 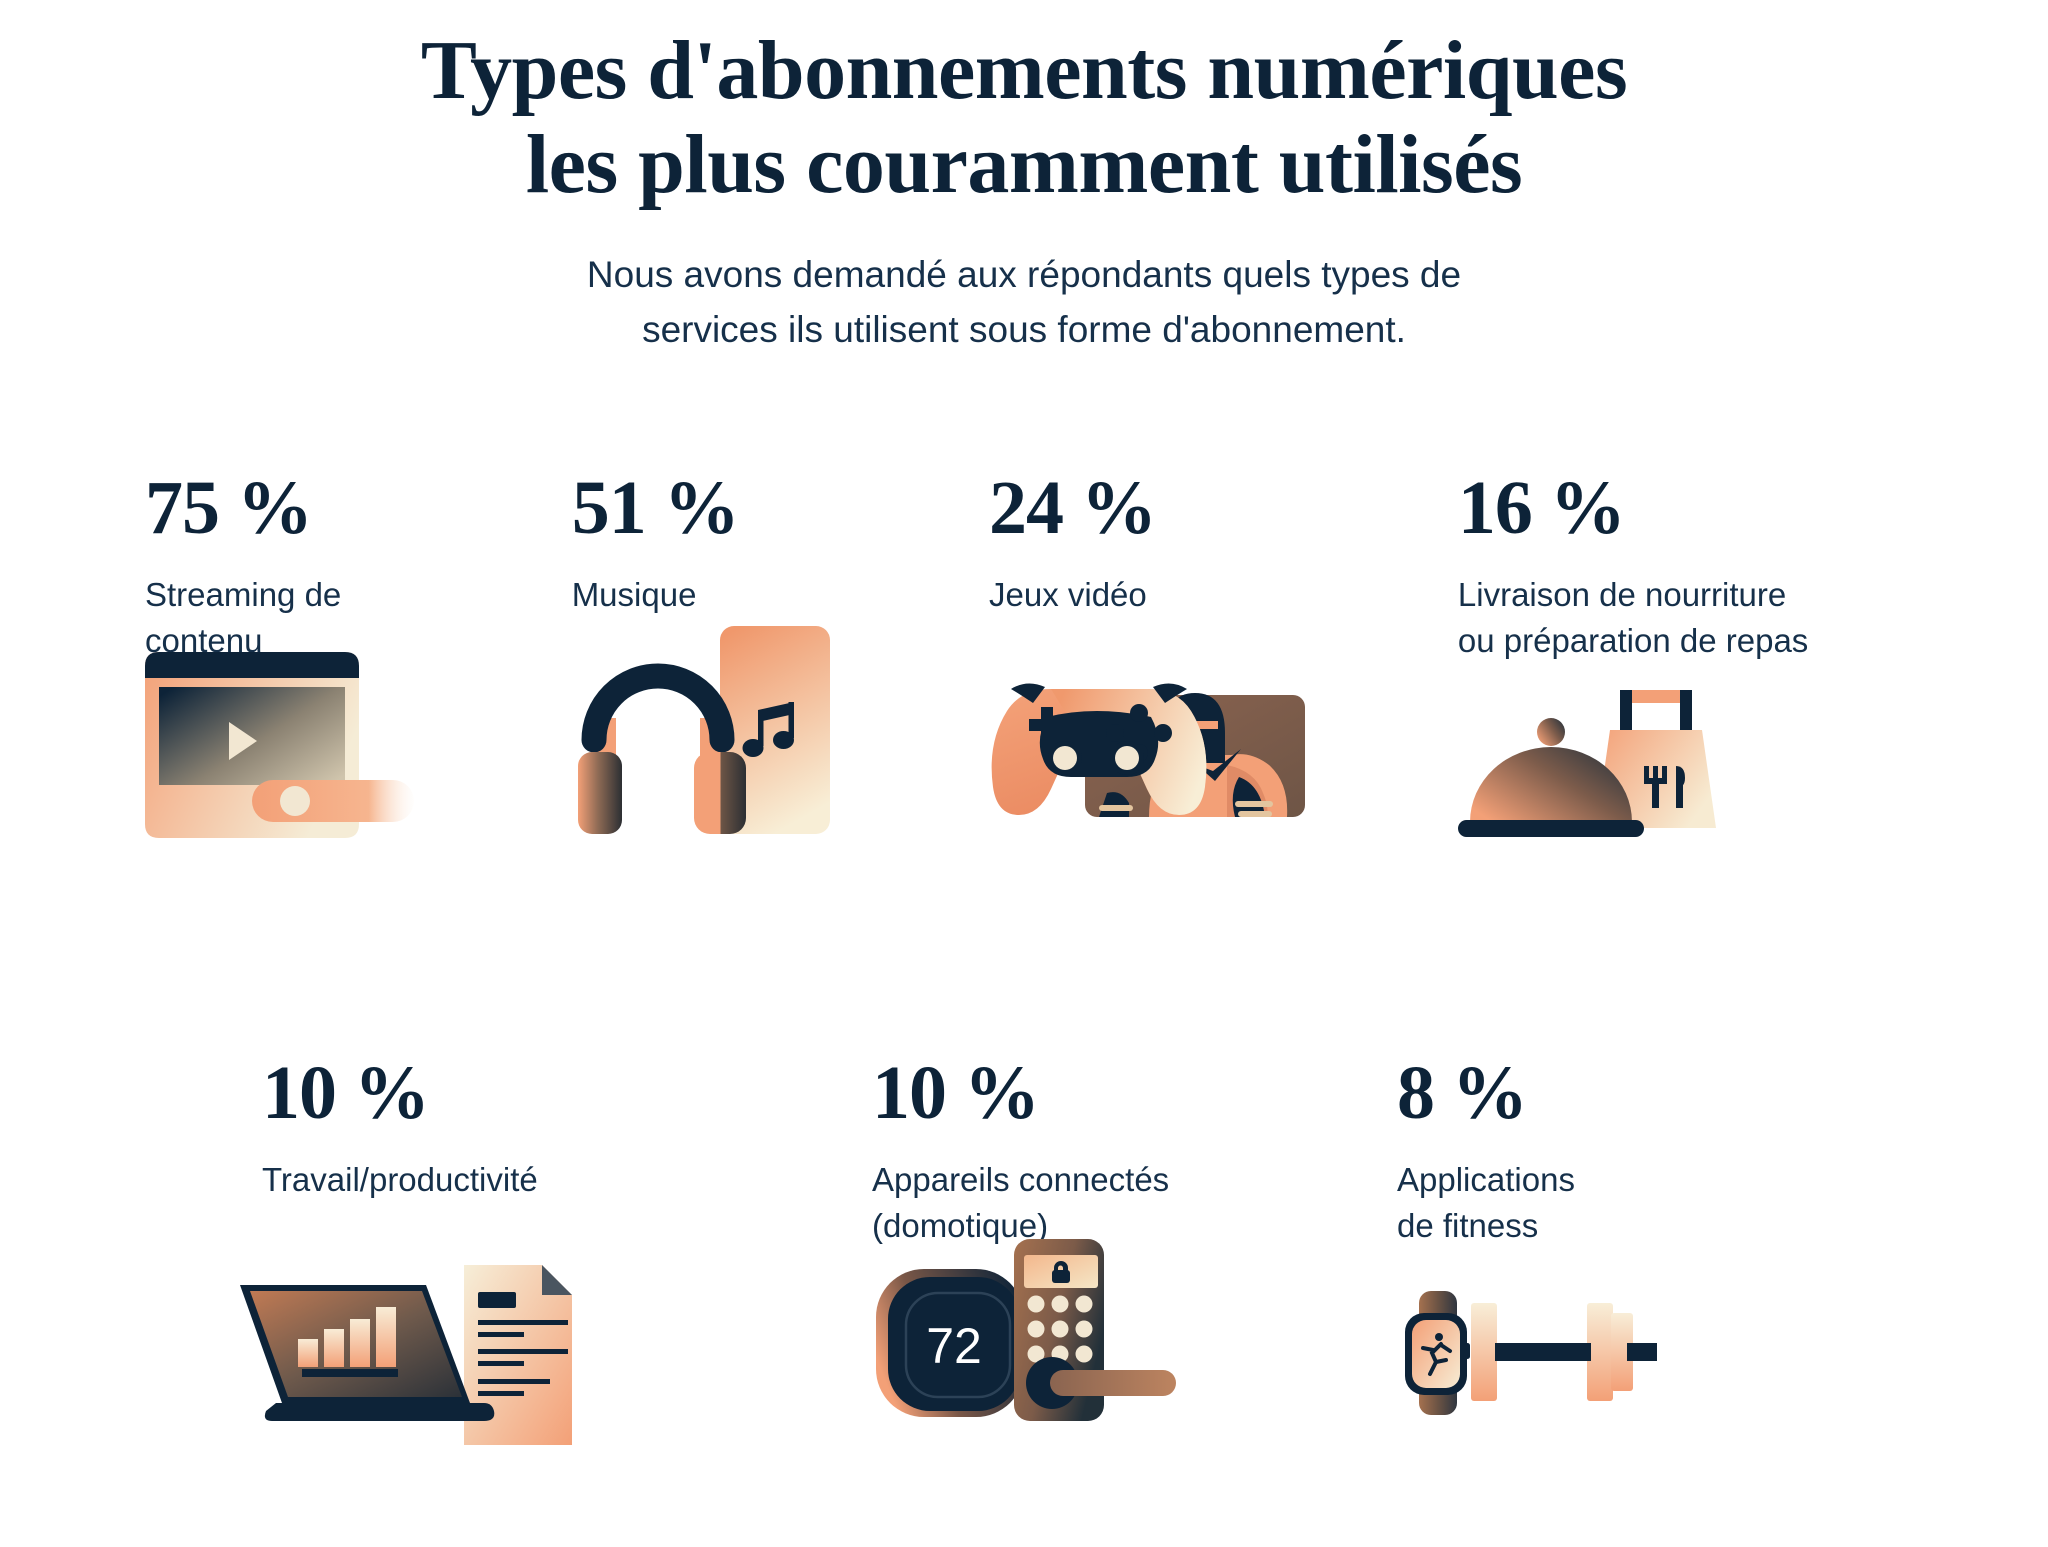 I want to click on stat-value: 51 %, so click(x=655, y=508).